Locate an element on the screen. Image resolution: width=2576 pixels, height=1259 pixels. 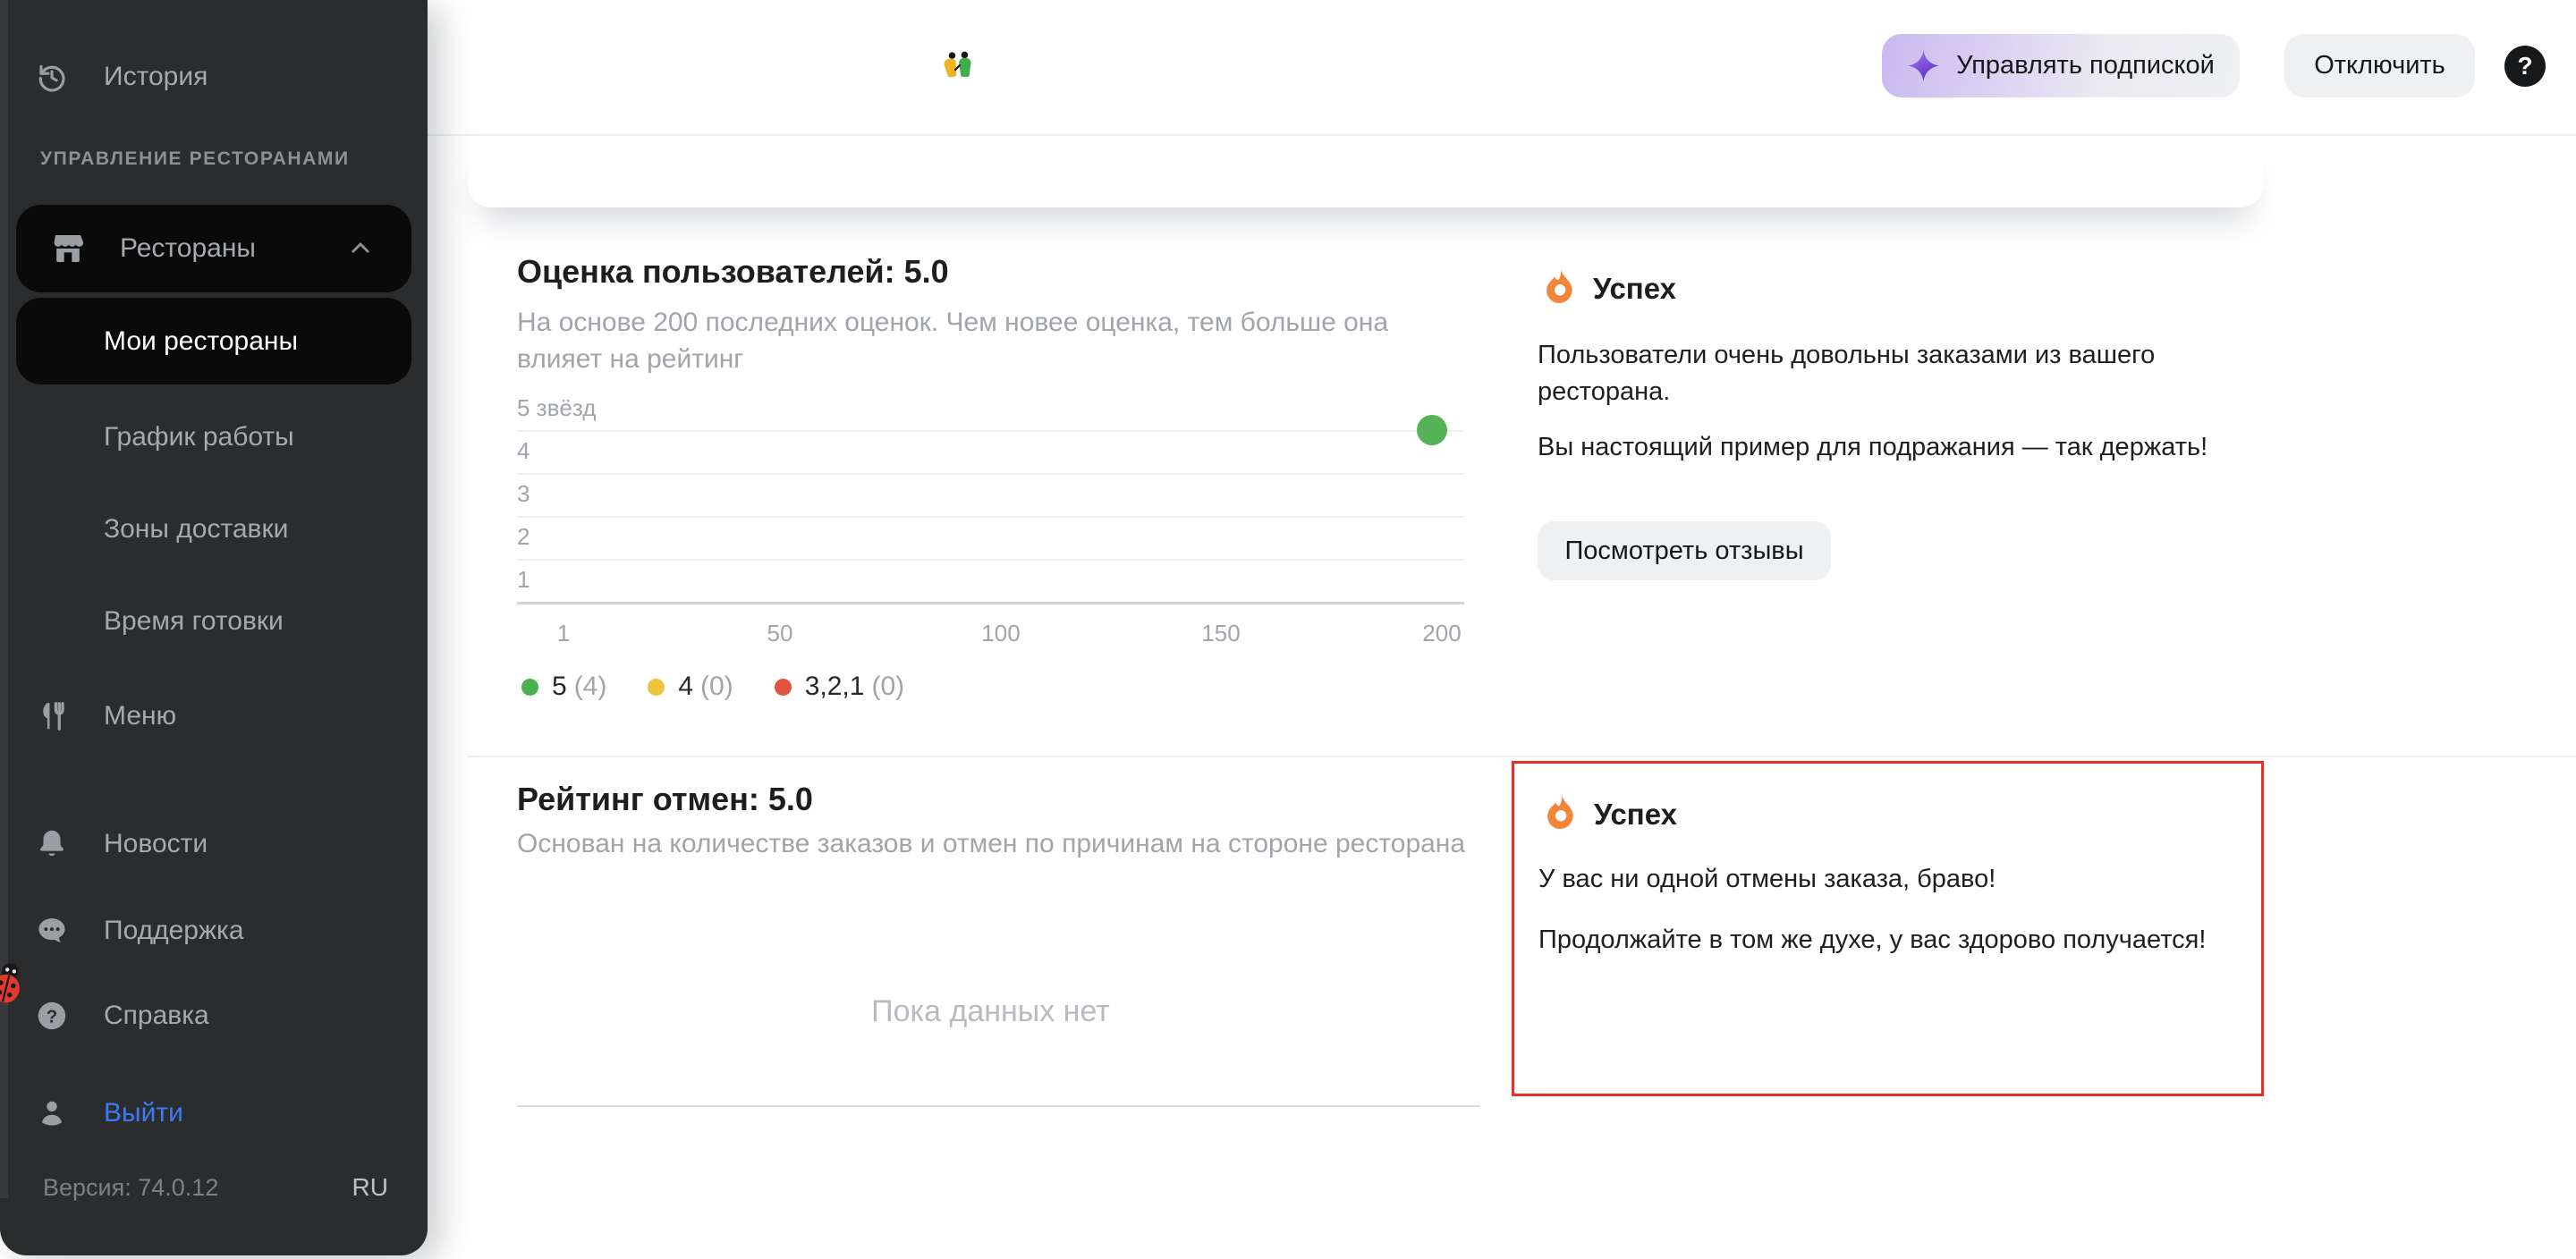
view-reviews-button: Посмотреть отзывы is located at coordinates (1684, 550).